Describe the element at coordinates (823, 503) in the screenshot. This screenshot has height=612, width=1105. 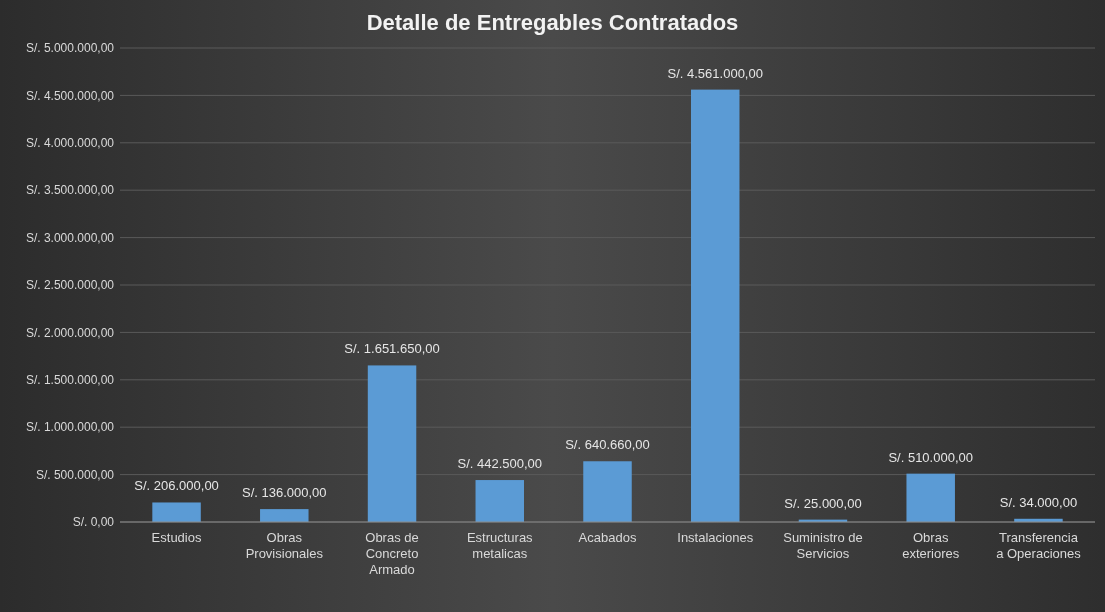
I see `data-label: S/. 25.000,00` at that location.